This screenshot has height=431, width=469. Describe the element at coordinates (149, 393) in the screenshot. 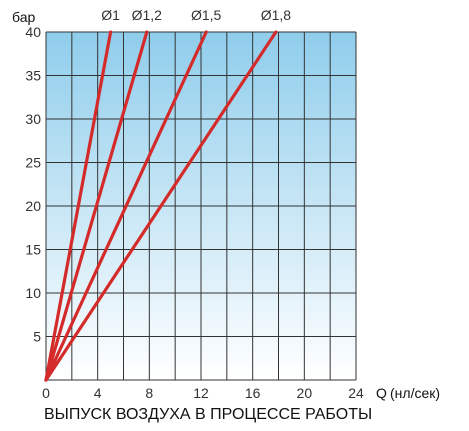

I see `x-tick-label: 8` at that location.